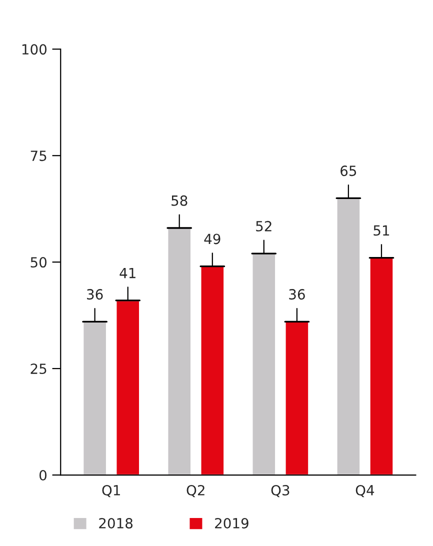 This screenshot has width=433, height=546. What do you see at coordinates (128, 273) in the screenshot?
I see `data-label: 41` at bounding box center [128, 273].